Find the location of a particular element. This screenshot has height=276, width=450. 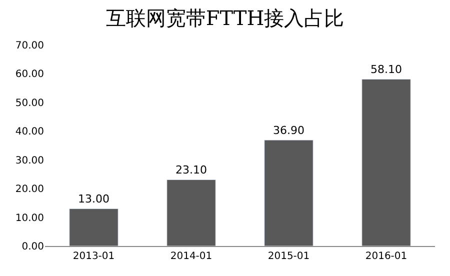

y-tick-label: 70.00 is located at coordinates (29, 46).